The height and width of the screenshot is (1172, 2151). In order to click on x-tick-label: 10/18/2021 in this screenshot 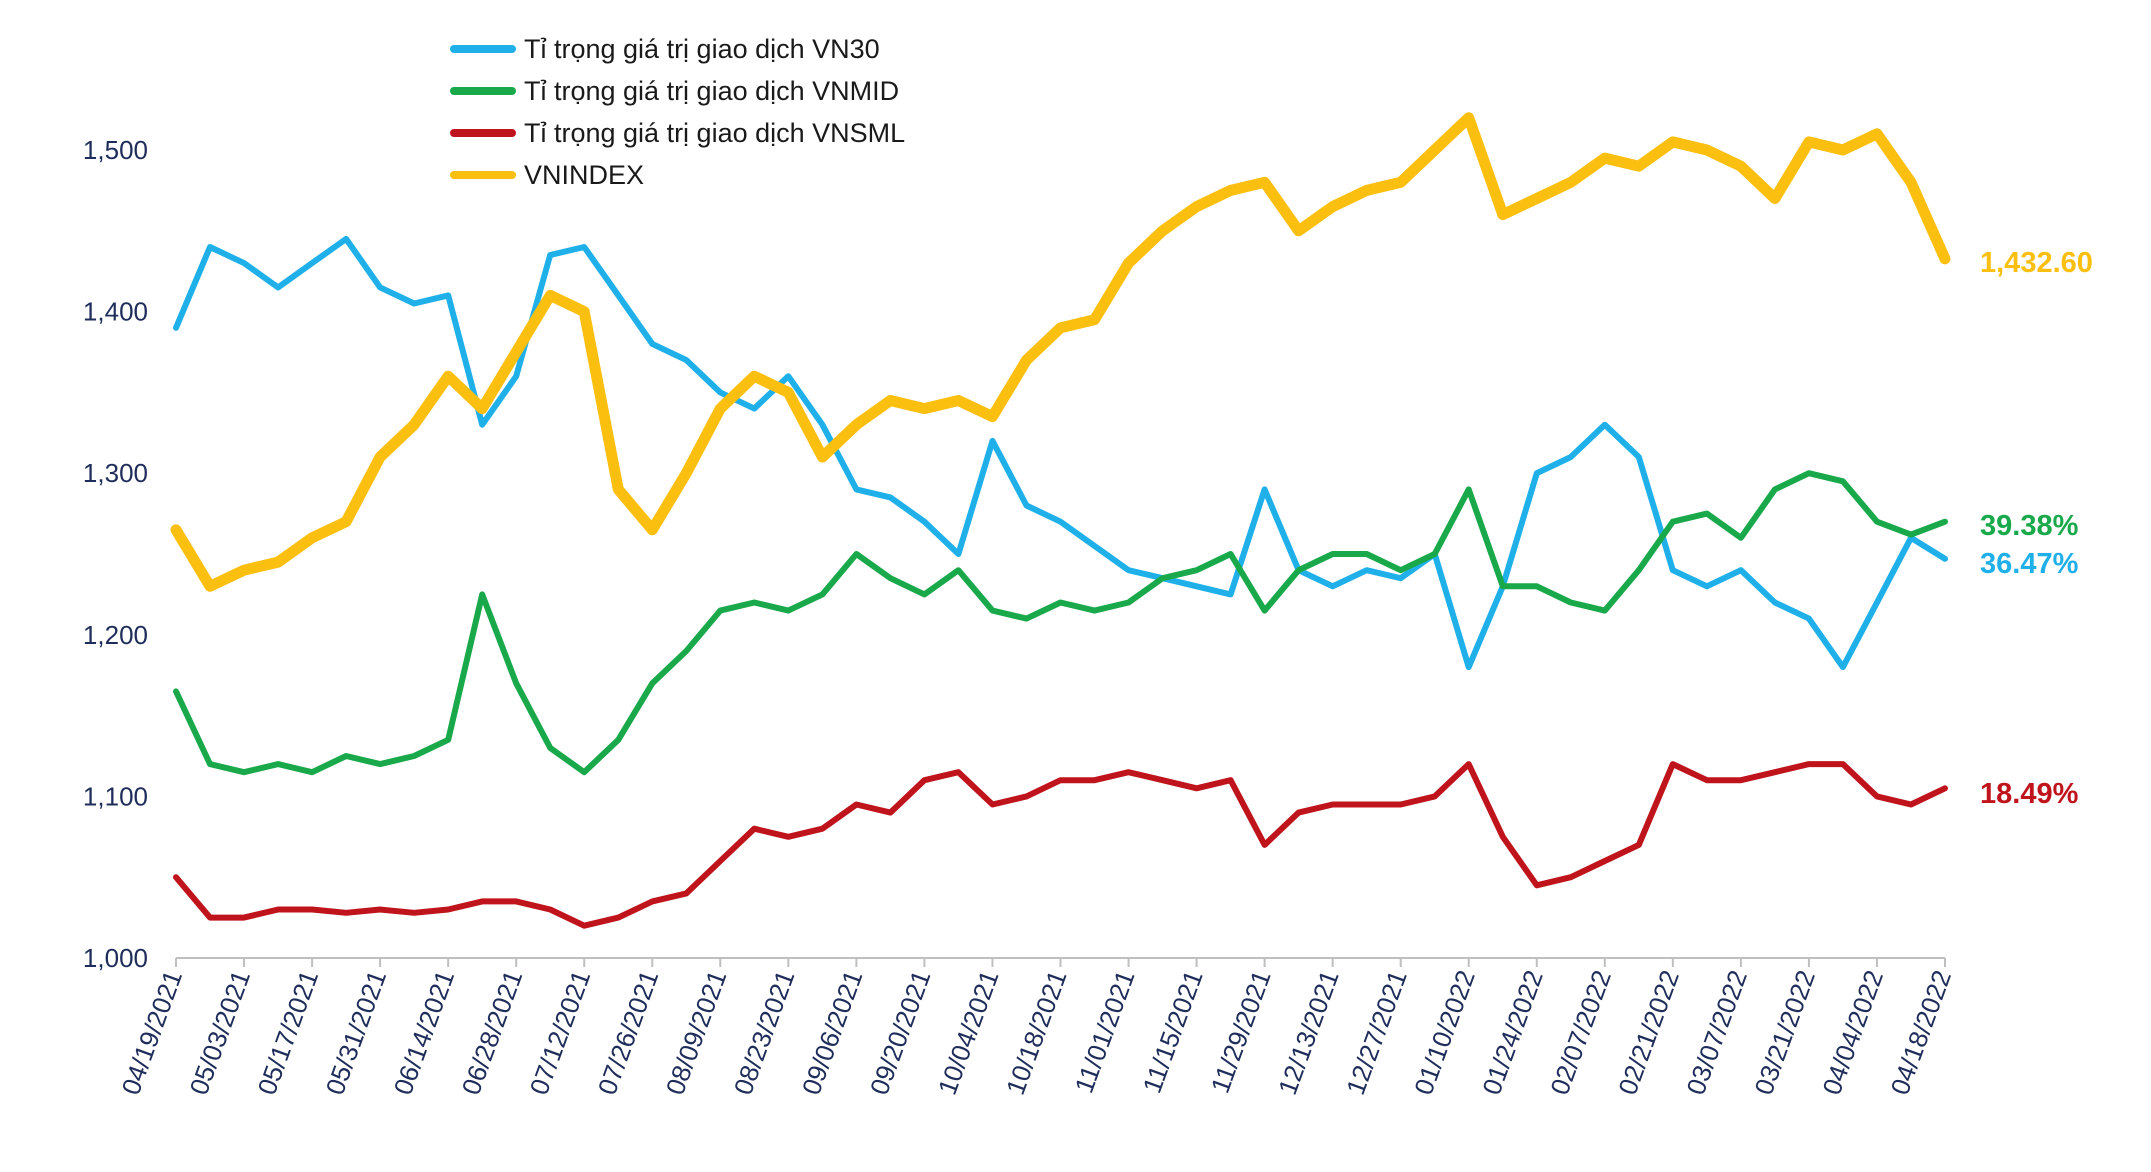, I will do `click(1036, 1032)`.